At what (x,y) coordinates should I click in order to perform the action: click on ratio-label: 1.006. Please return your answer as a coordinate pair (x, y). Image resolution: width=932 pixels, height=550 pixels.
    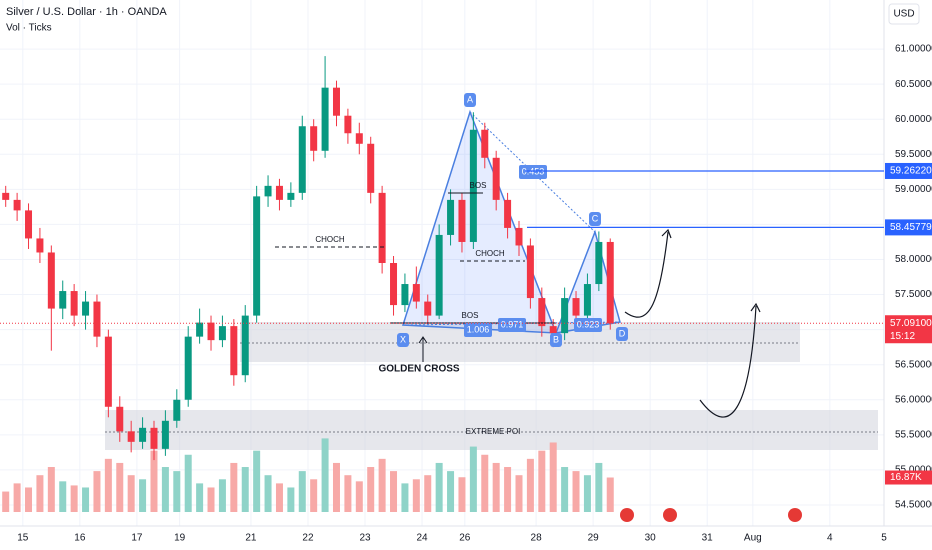
    Looking at the image, I should click on (478, 329).